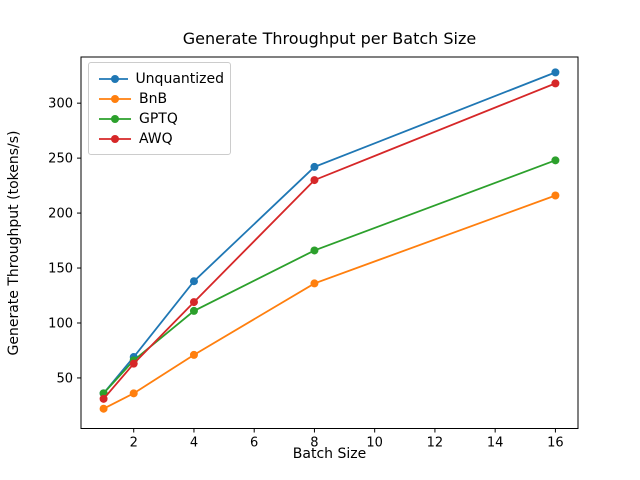 This screenshot has width=640, height=480. Describe the element at coordinates (329, 454) in the screenshot. I see `x-axis-label: Batch Size` at that location.